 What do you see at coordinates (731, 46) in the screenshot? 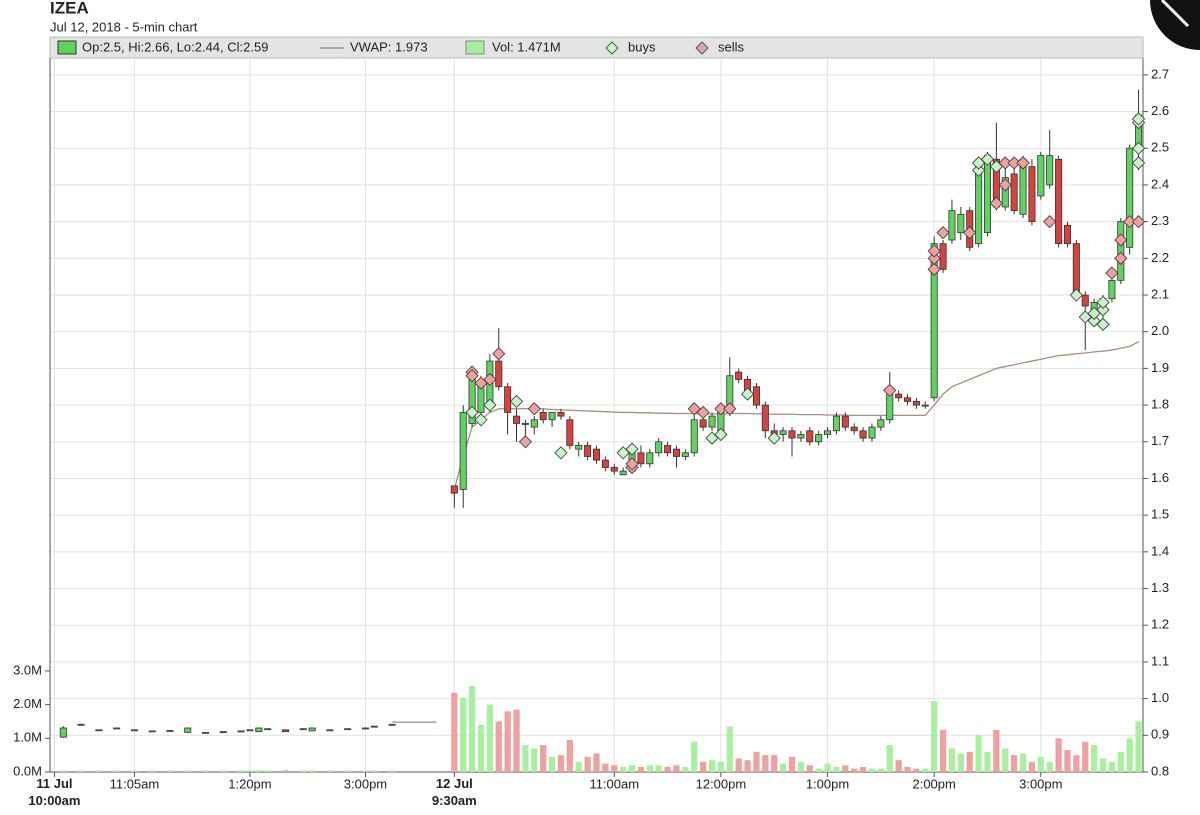
I see `legend-sells: sells` at bounding box center [731, 46].